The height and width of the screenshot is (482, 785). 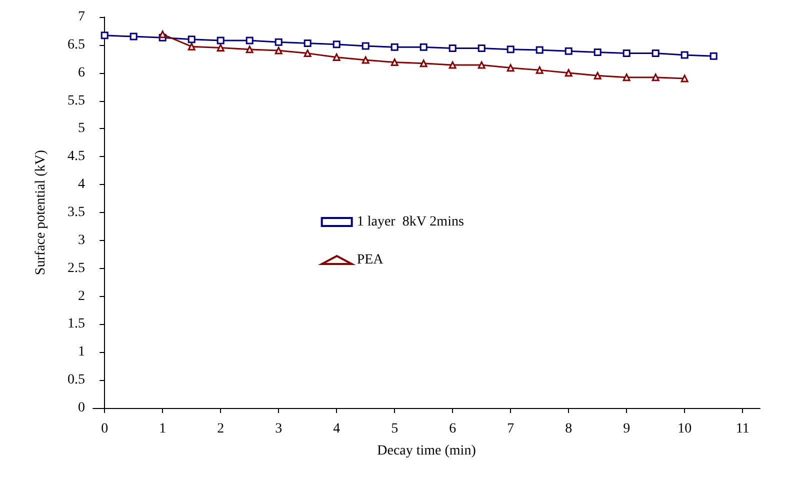 What do you see at coordinates (81, 72) in the screenshot?
I see `y-tick-label: 6` at bounding box center [81, 72].